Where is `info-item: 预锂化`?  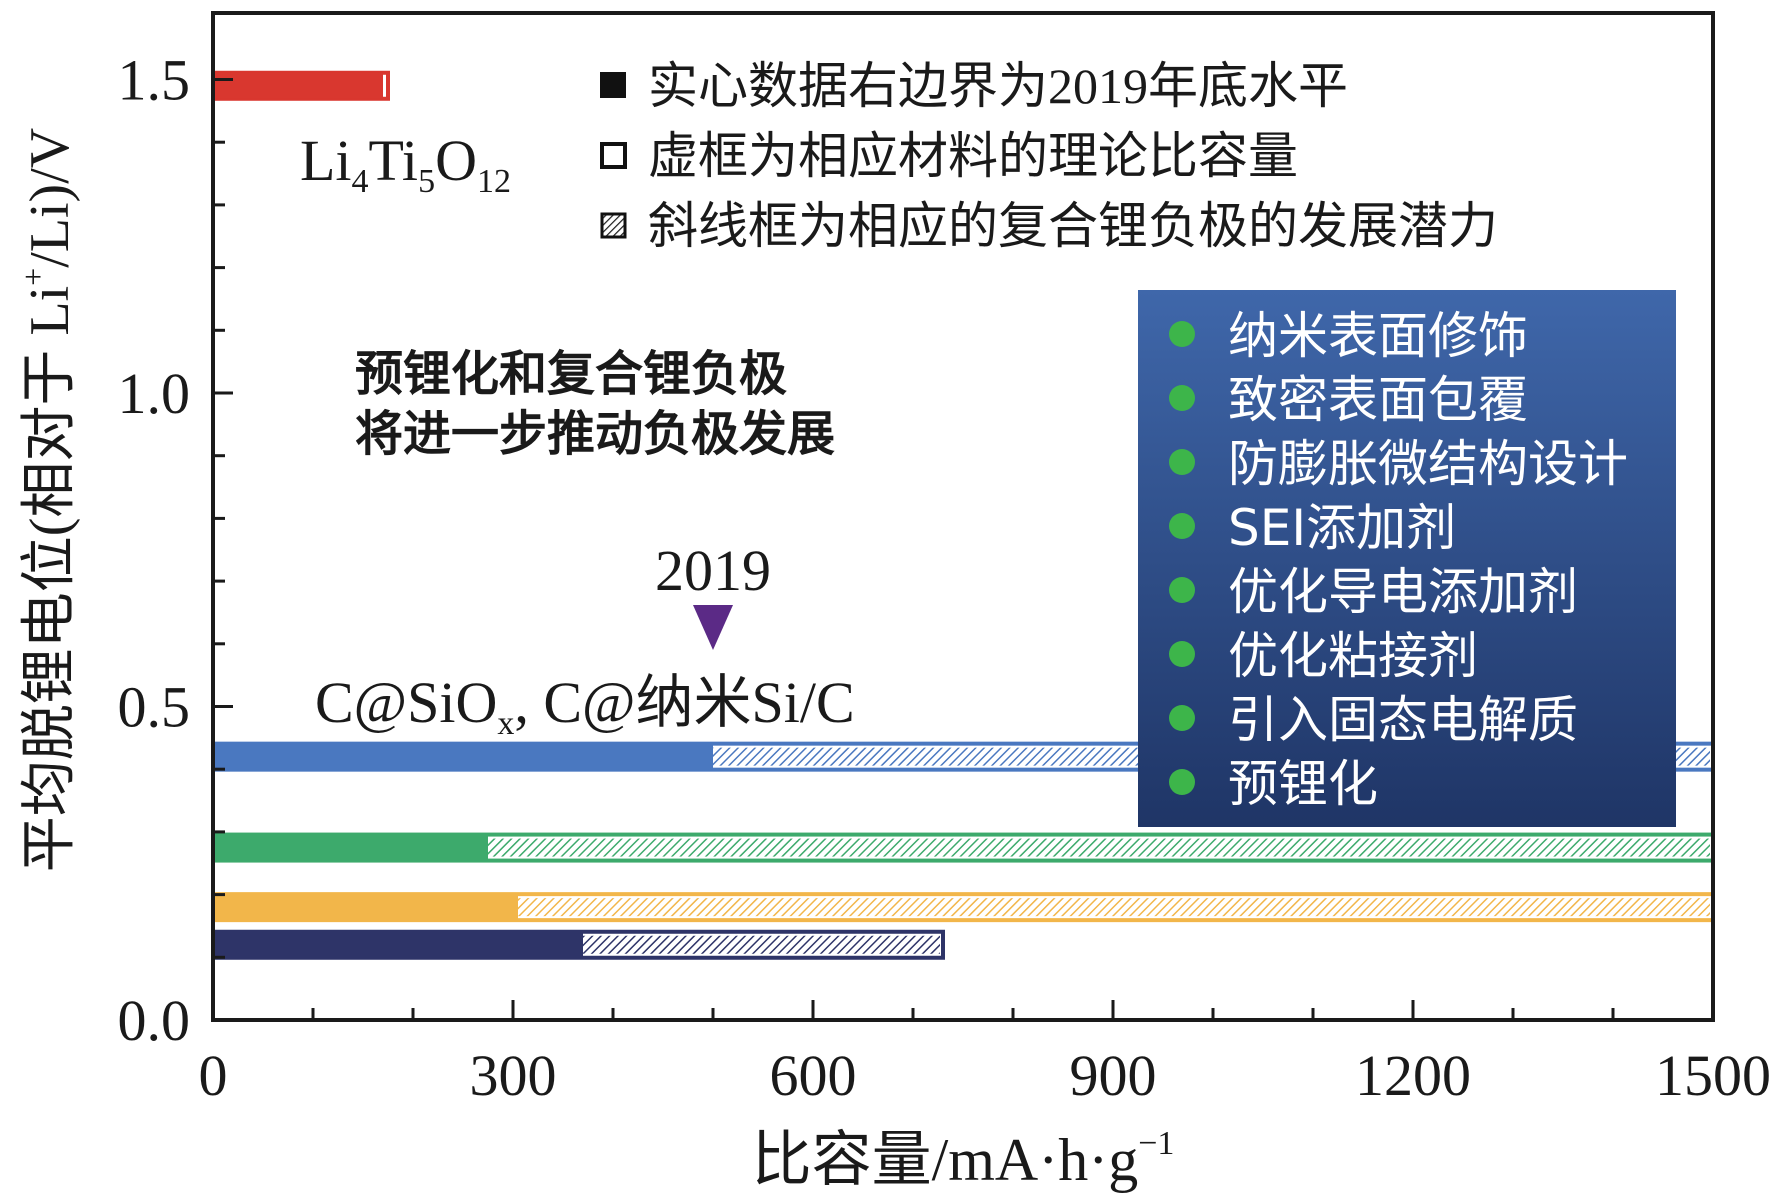
info-item: 预锂化 is located at coordinates (1303, 784).